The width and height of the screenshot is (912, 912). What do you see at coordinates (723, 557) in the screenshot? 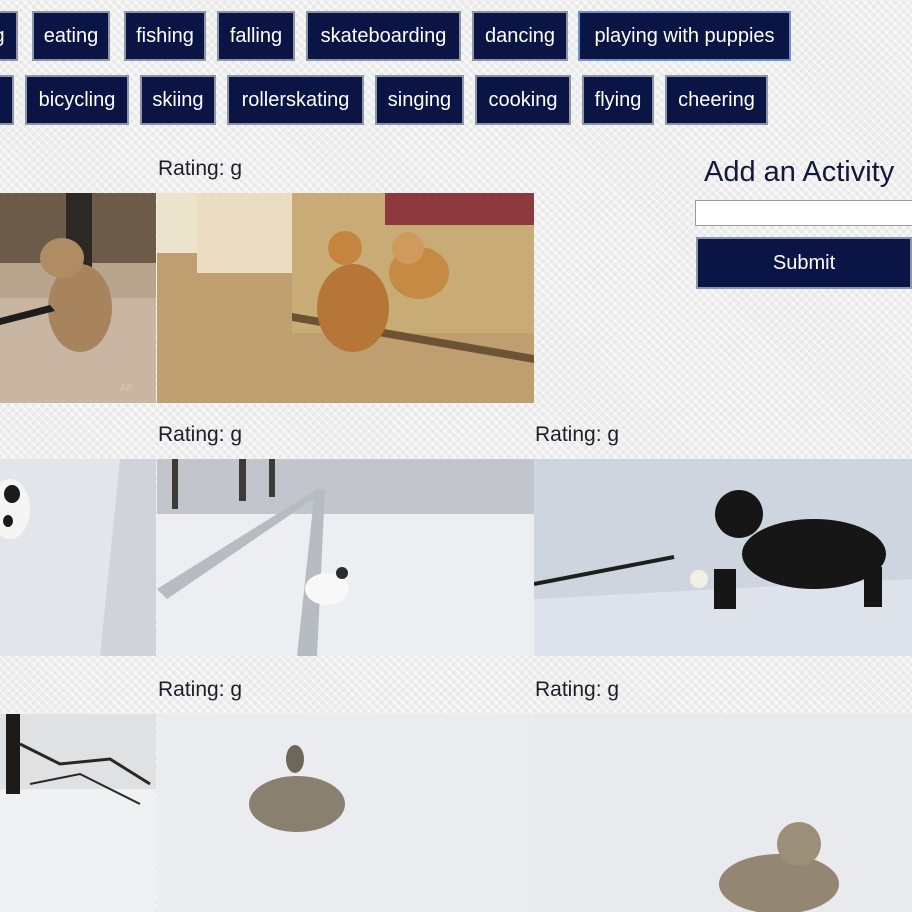
I see `gif-image-black-dog` at bounding box center [723, 557].